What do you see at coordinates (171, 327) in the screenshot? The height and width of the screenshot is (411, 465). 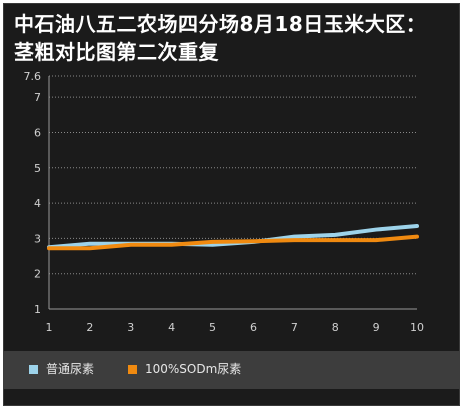 I see `x-tick-label: 4` at bounding box center [171, 327].